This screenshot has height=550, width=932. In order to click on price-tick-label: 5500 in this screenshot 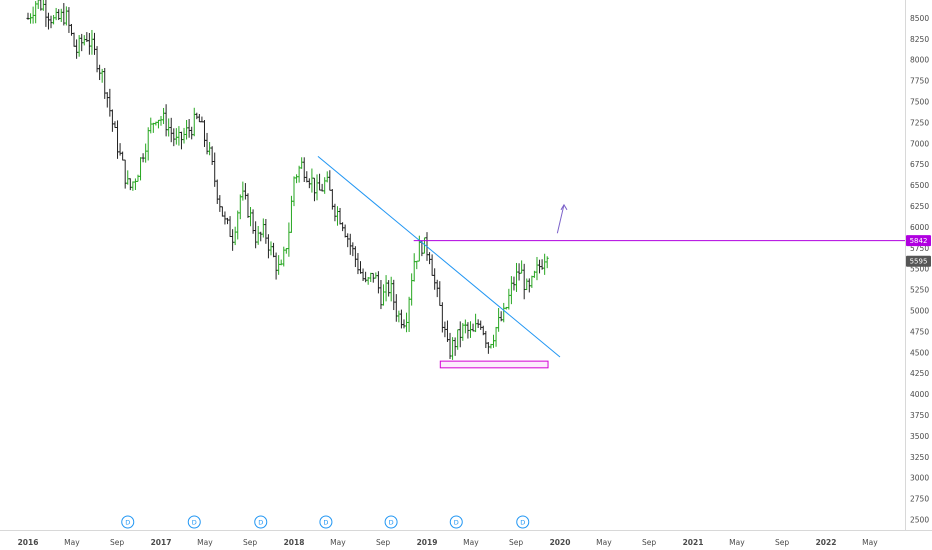, I will do `click(919, 269)`.